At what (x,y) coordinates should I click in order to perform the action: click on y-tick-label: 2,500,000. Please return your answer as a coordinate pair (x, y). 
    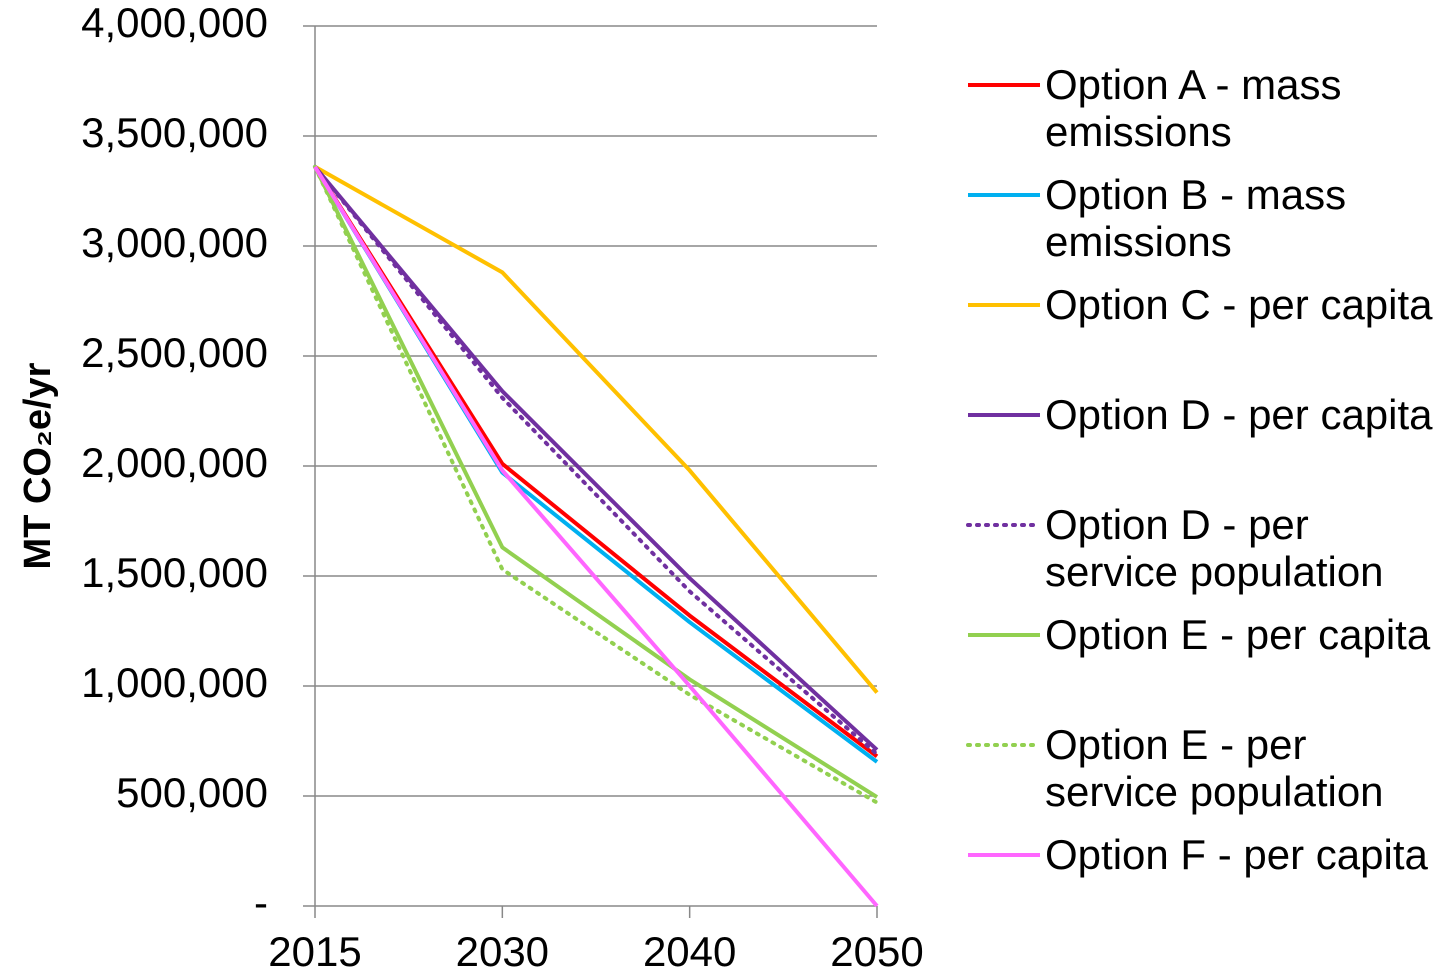
    Looking at the image, I should click on (174, 352).